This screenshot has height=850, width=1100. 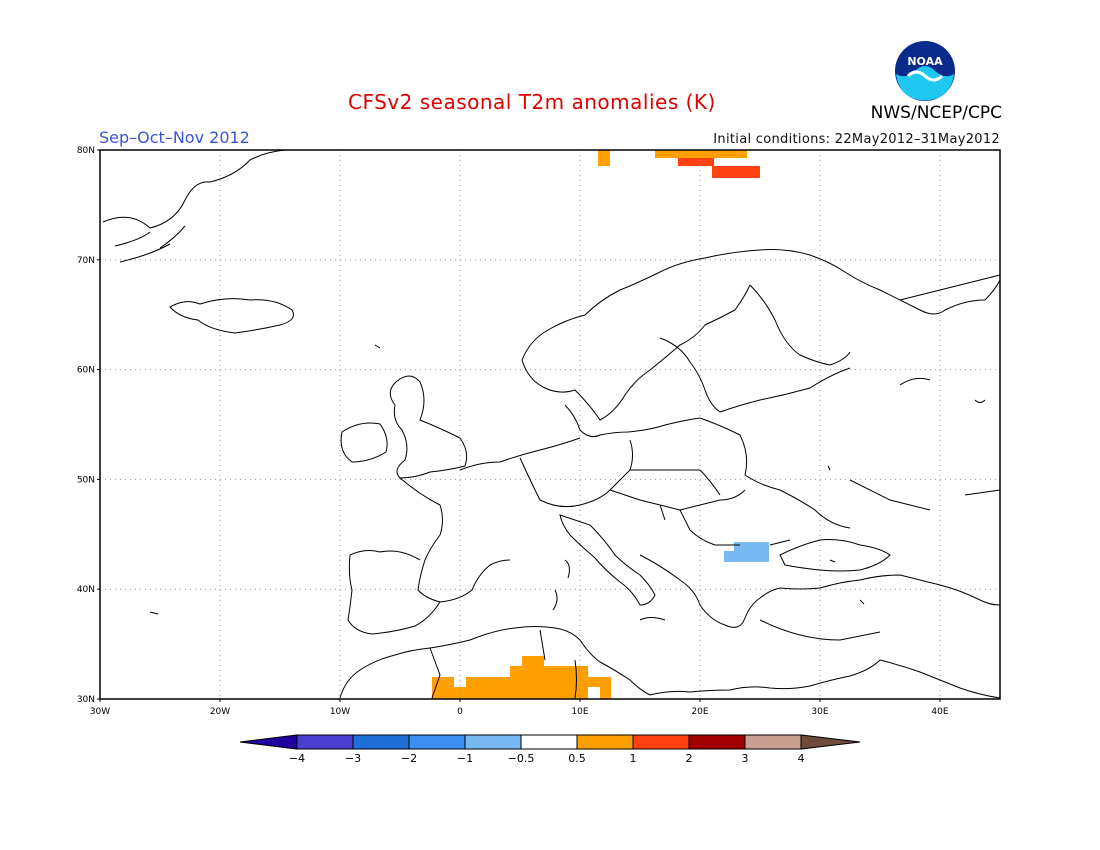 What do you see at coordinates (801, 758) in the screenshot?
I see `colorbar-label: 4` at bounding box center [801, 758].